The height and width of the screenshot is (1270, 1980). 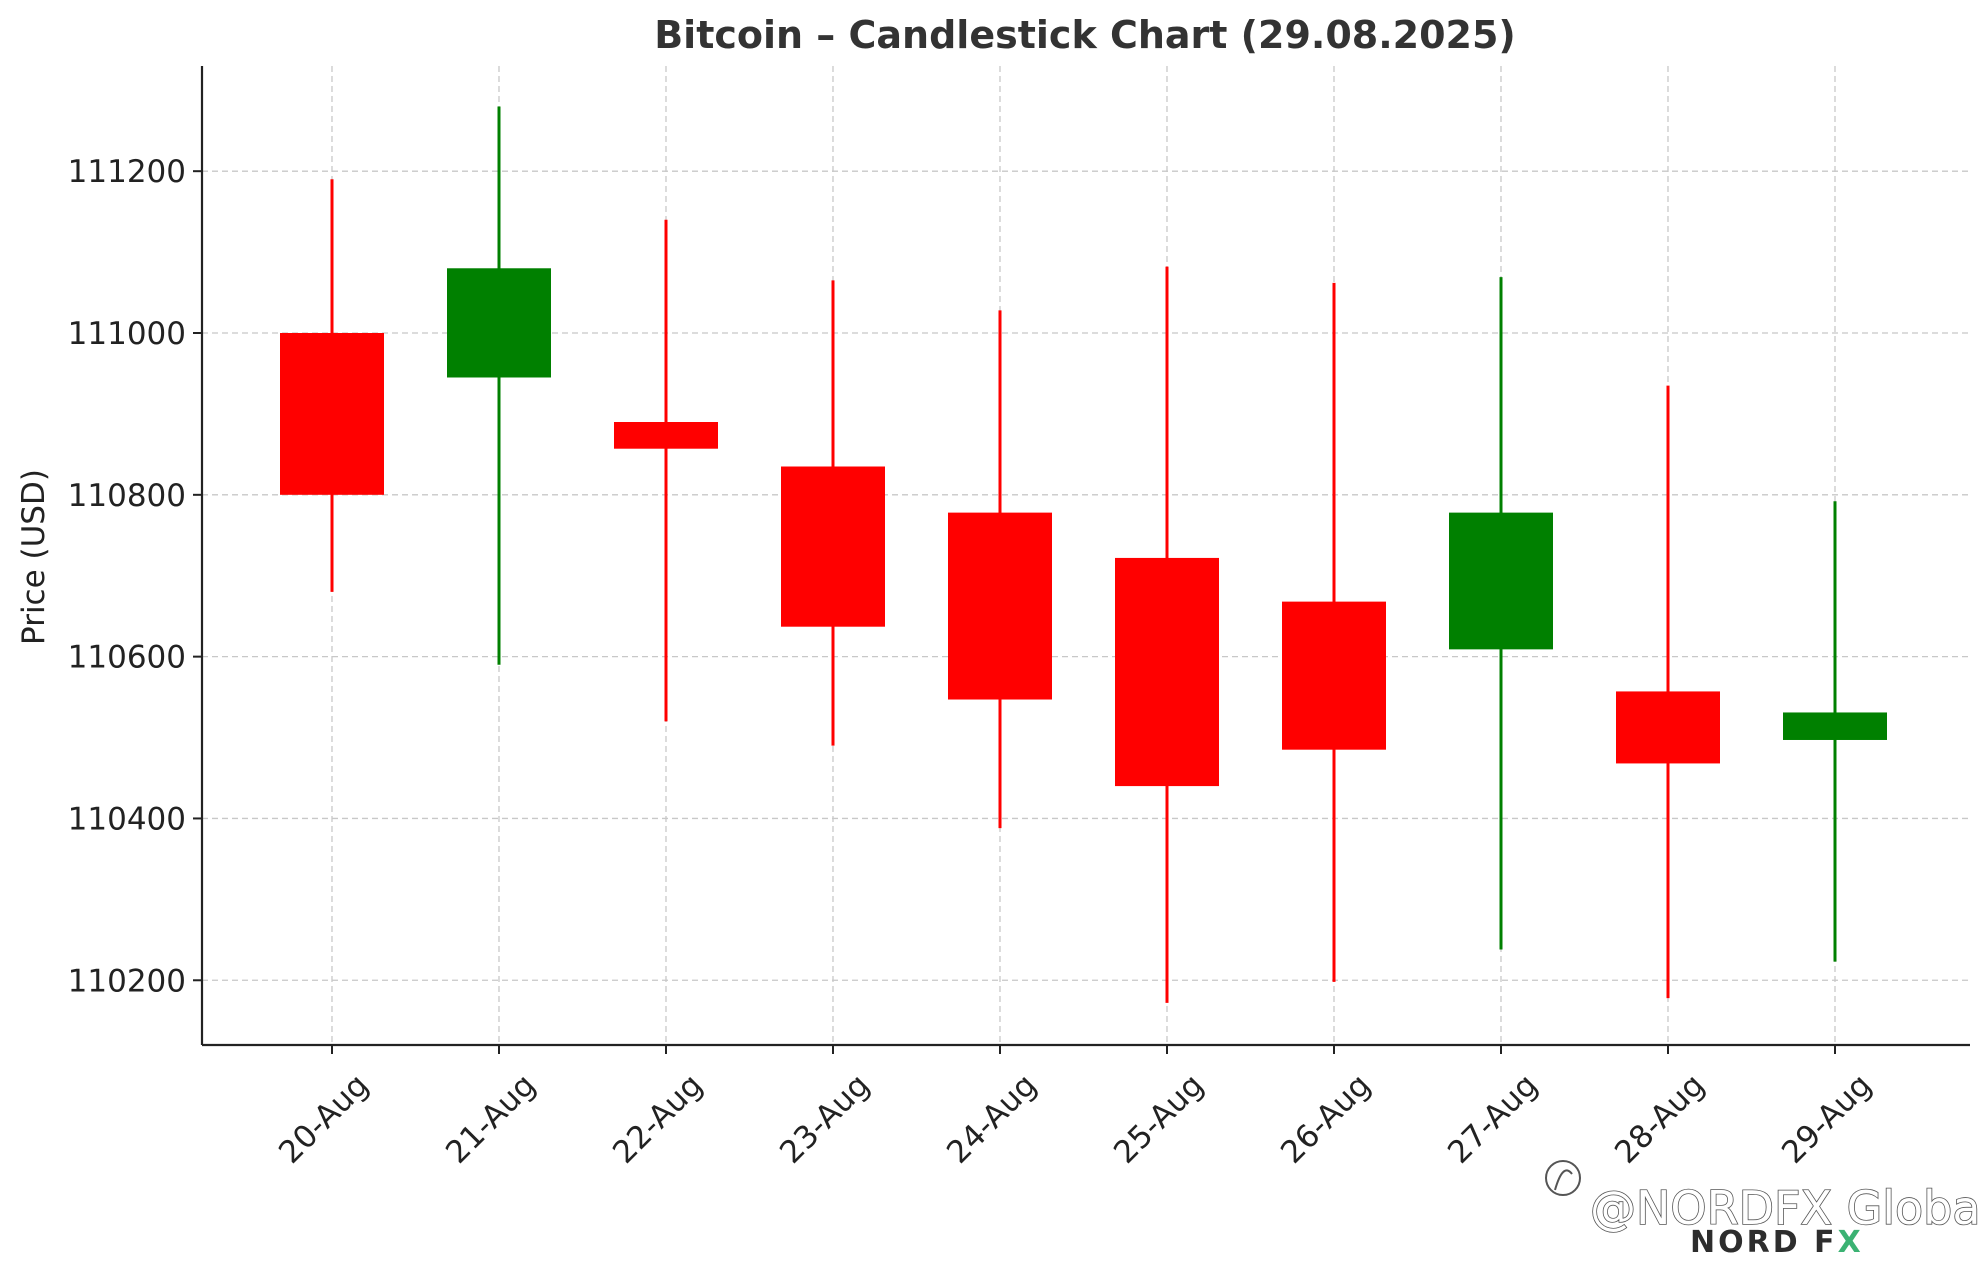 I want to click on x-tick-label: 29-Aug, so click(x=1827, y=1119).